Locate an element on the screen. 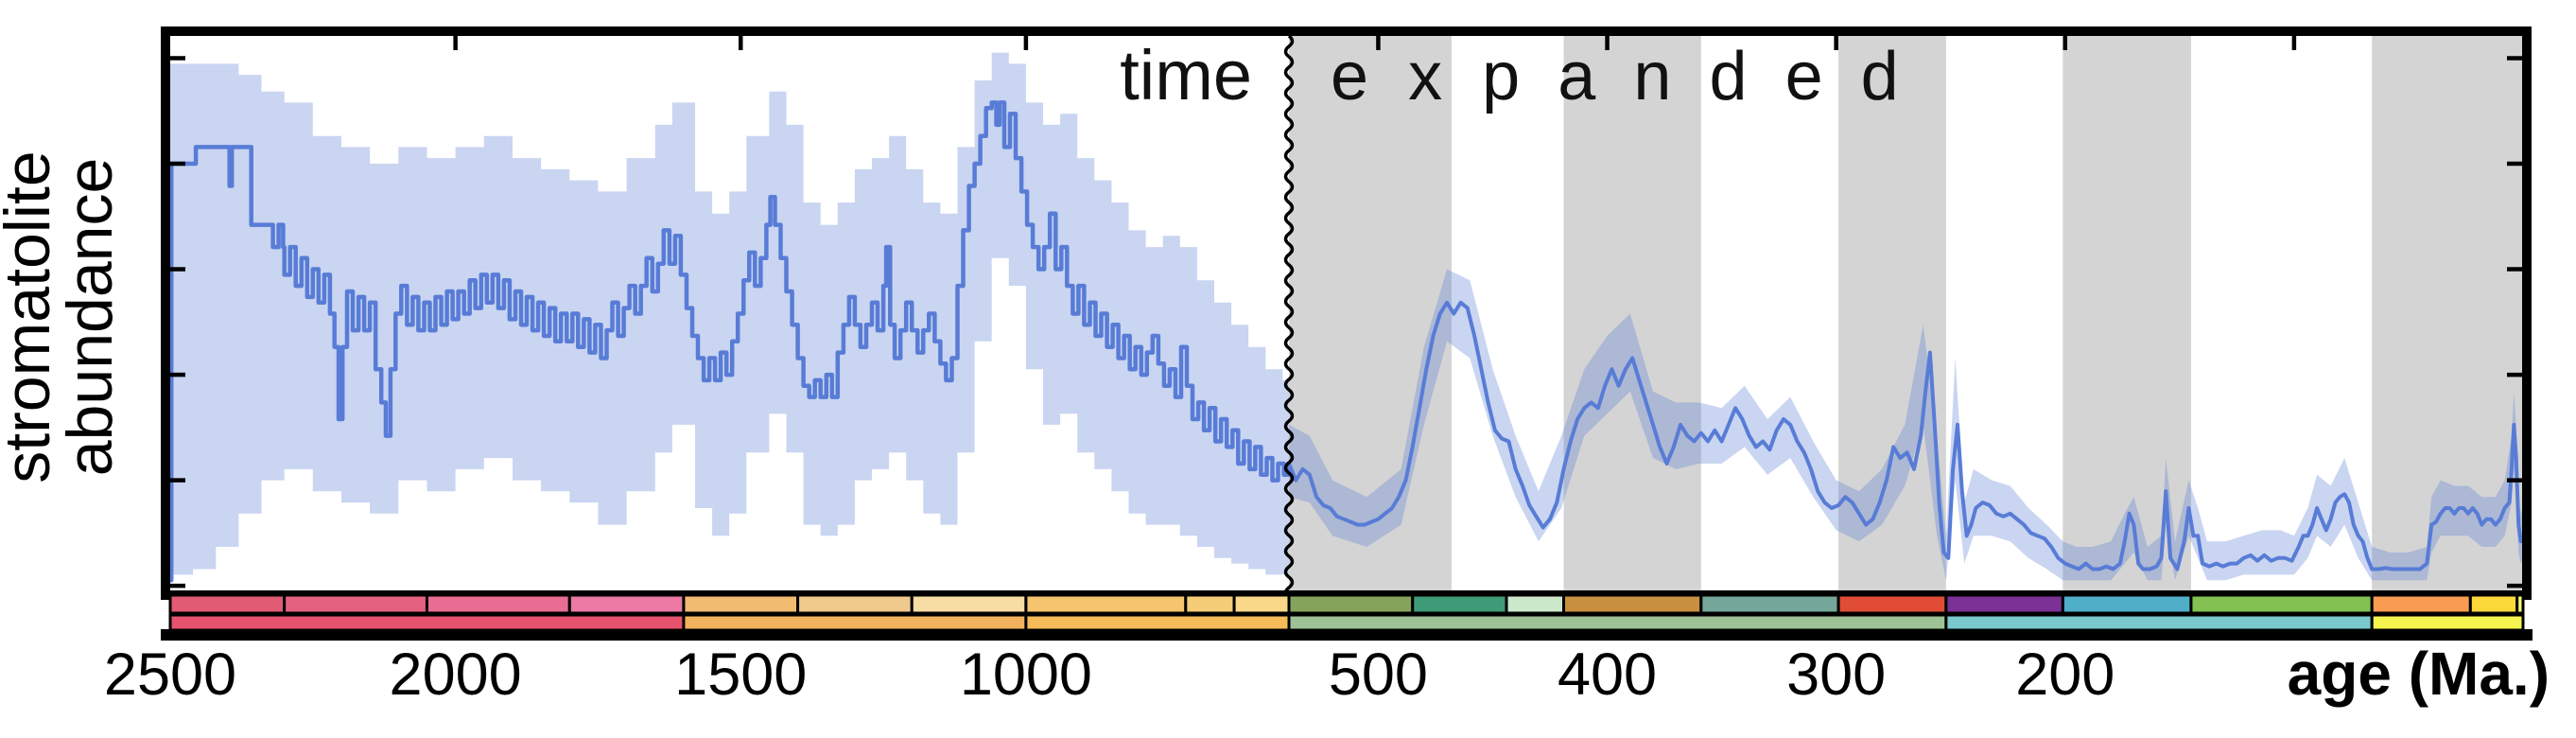  era-segment-mesozoic is located at coordinates (2159, 622).